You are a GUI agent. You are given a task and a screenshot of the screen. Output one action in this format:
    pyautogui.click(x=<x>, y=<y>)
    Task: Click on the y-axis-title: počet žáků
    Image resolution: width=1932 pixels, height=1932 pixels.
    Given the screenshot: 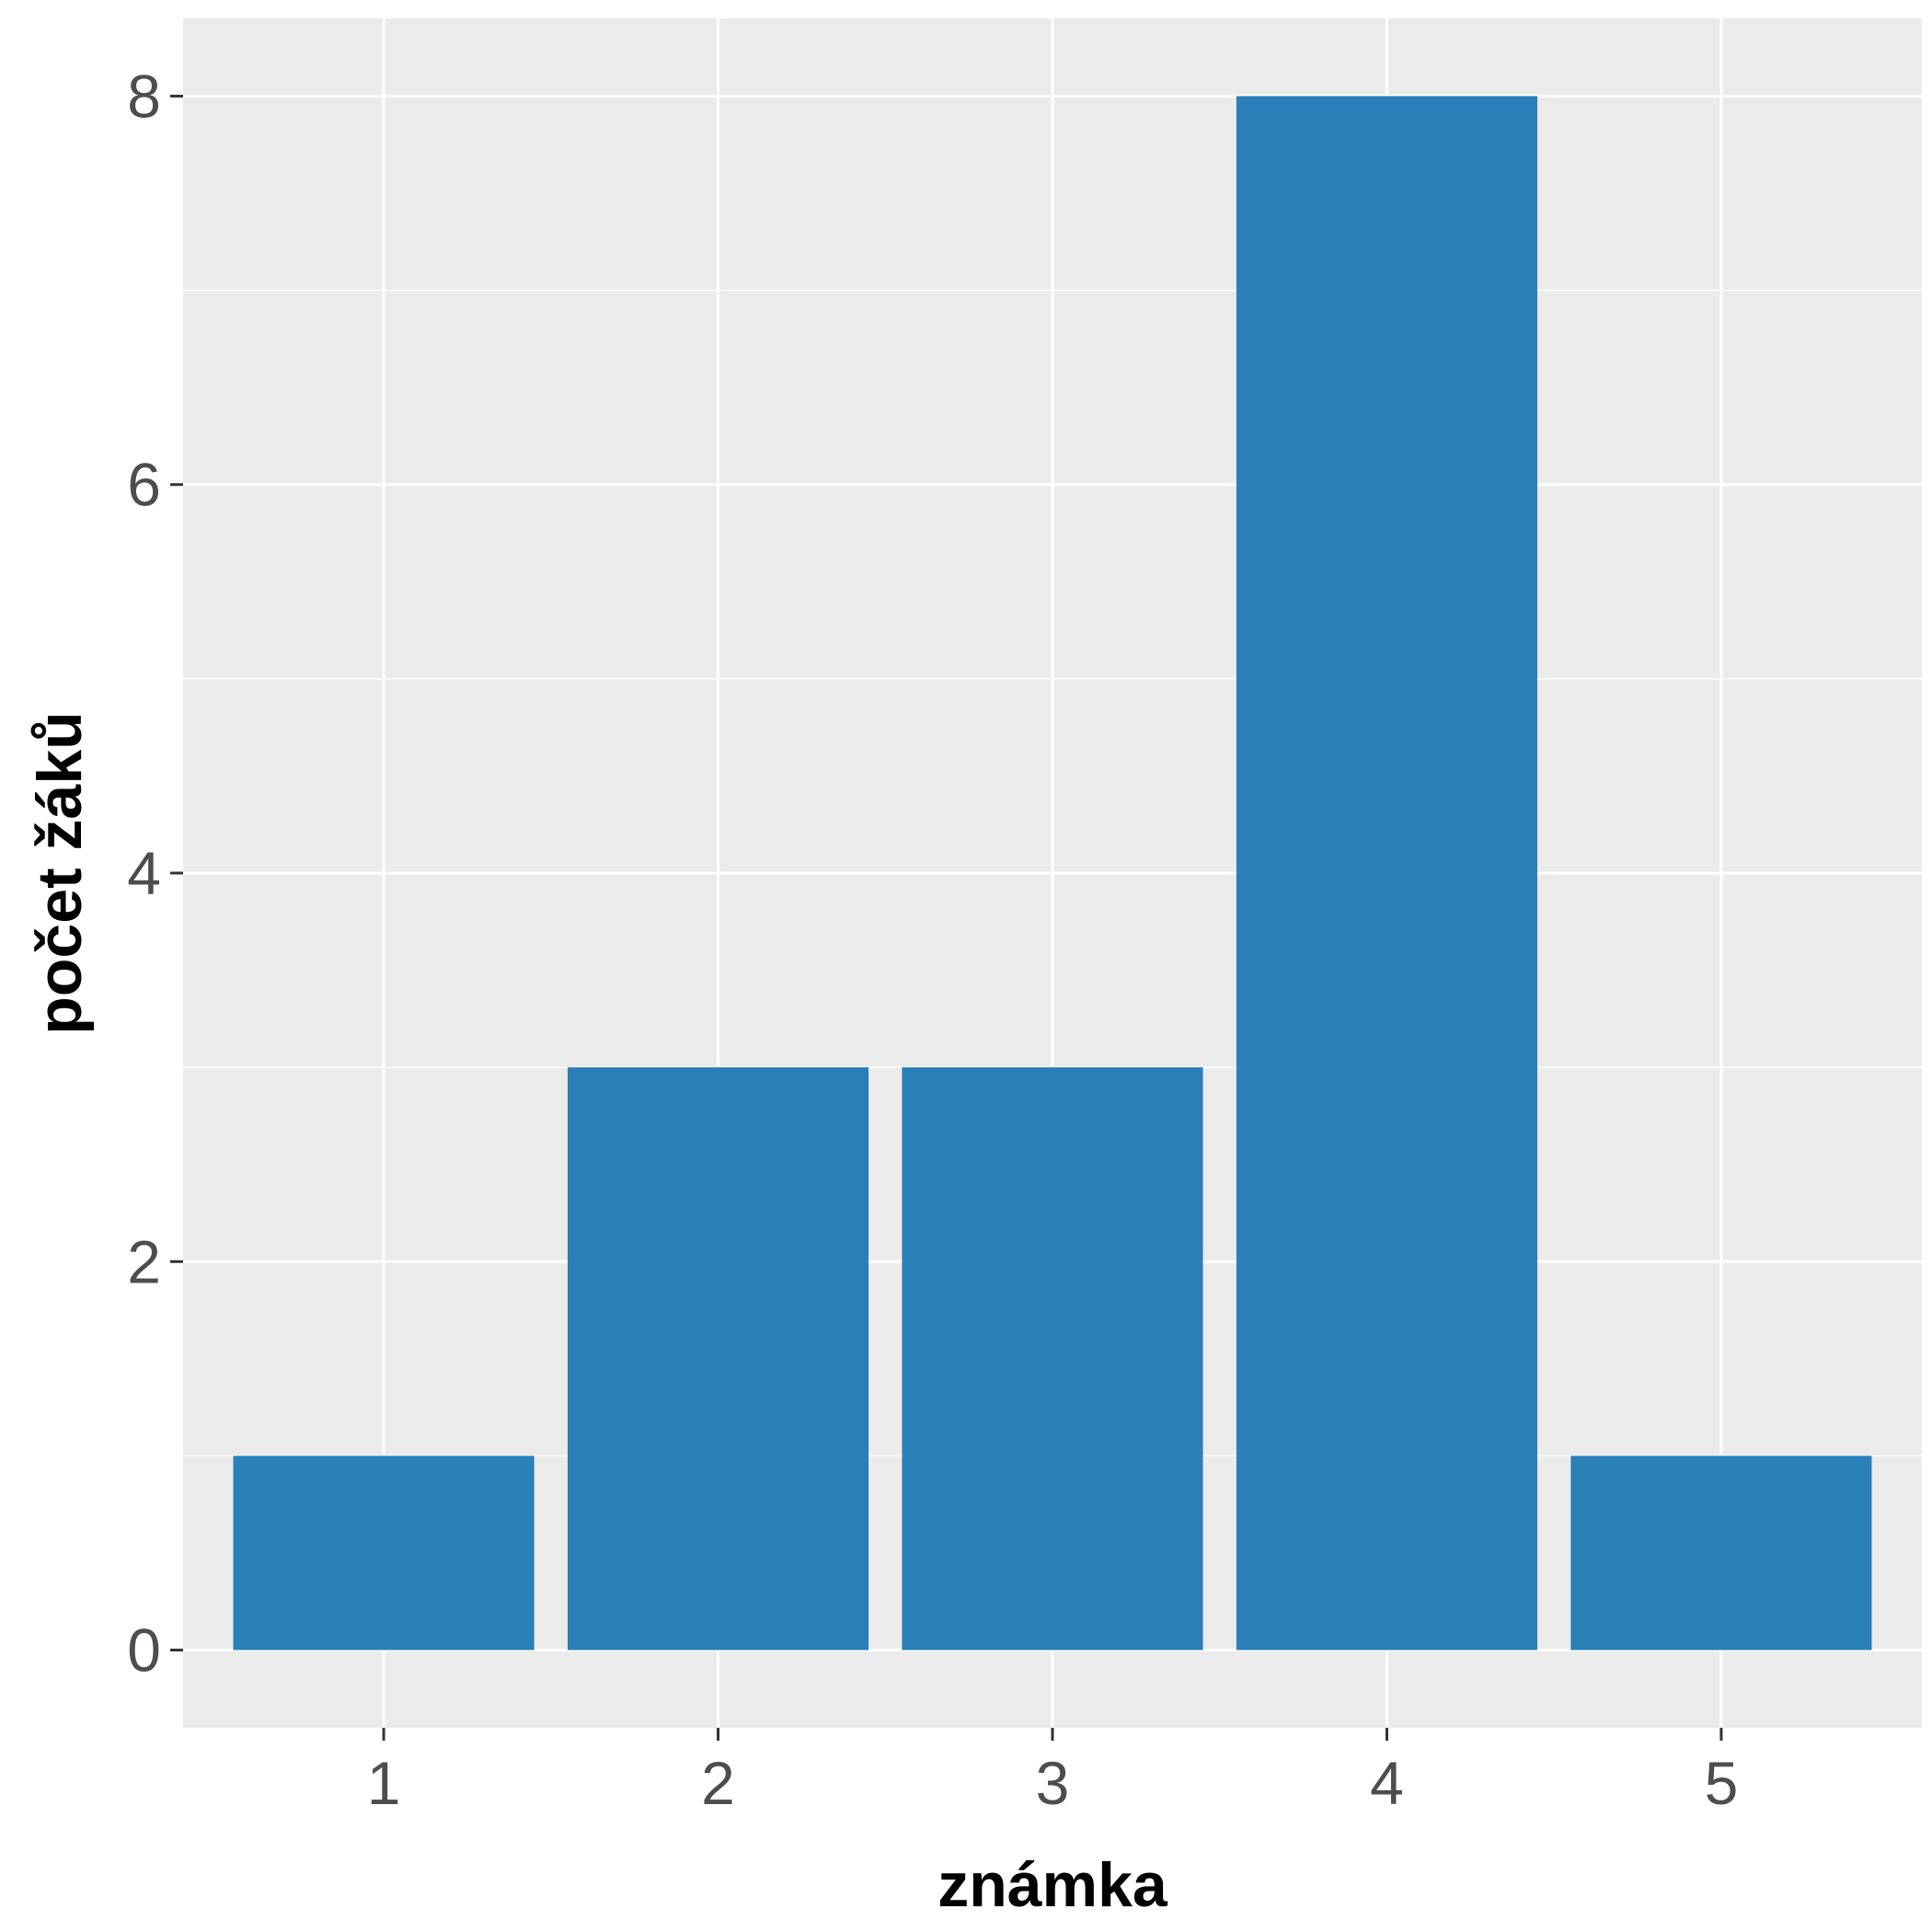 What is the action you would take?
    pyautogui.click(x=60, y=872)
    